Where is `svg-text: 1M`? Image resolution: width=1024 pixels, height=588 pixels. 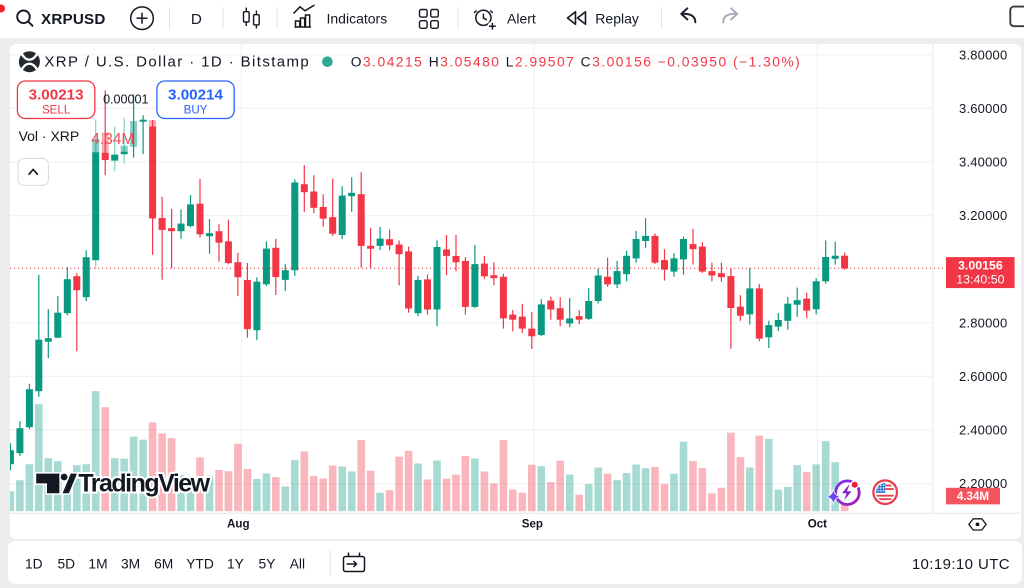
svg-text: 1M is located at coordinates (97, 564).